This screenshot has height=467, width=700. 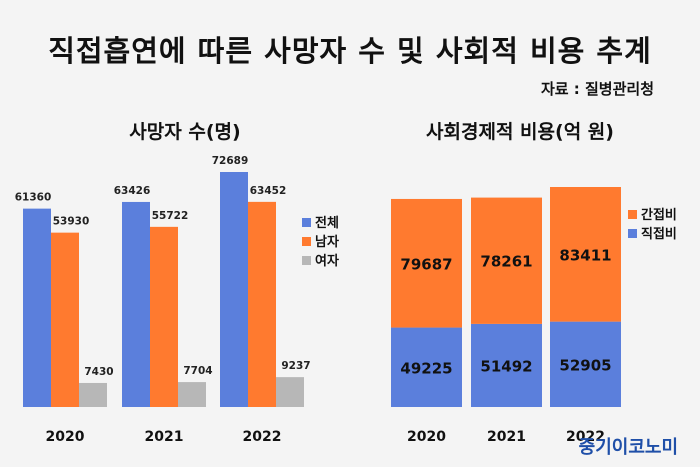 What do you see at coordinates (426, 437) in the screenshot?
I see `x-tick-cost-2020: 2020` at bounding box center [426, 437].